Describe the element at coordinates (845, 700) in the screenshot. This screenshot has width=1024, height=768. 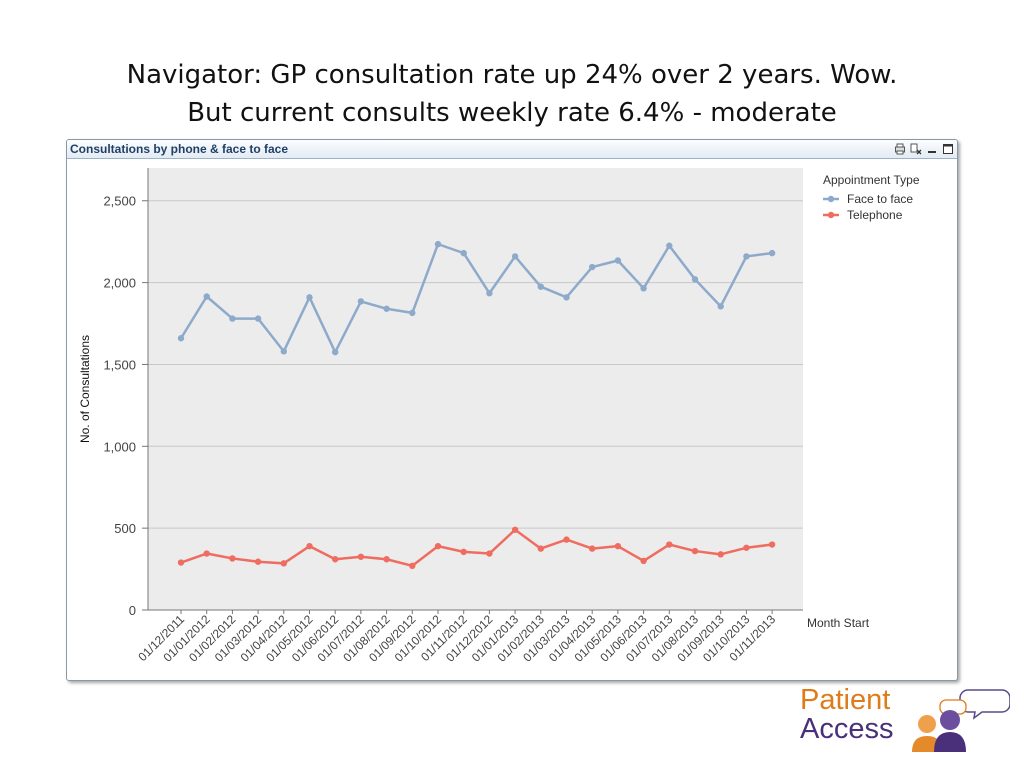
I see `logo-word-patient: Patient` at that location.